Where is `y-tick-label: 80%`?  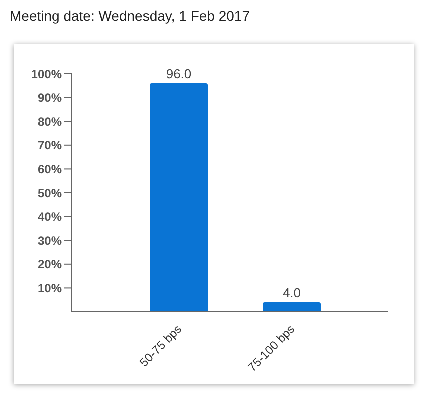
y-tick-label: 80% is located at coordinates (50, 121).